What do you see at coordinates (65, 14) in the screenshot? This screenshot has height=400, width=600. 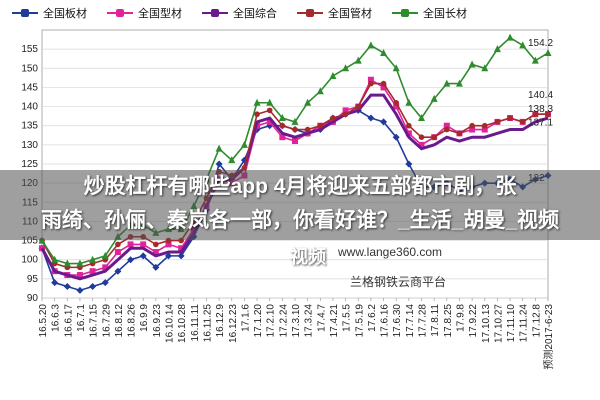 I see `legend-label: 全国板材` at bounding box center [65, 14].